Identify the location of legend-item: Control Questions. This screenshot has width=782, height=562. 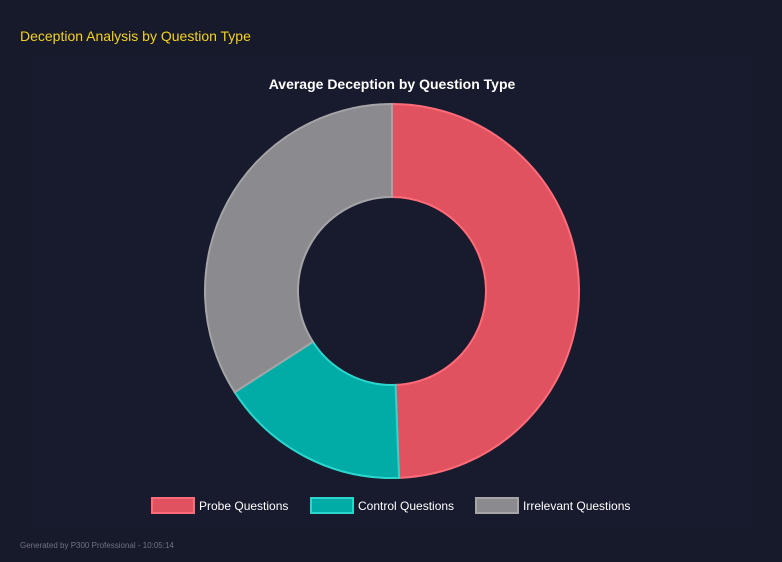
(382, 505).